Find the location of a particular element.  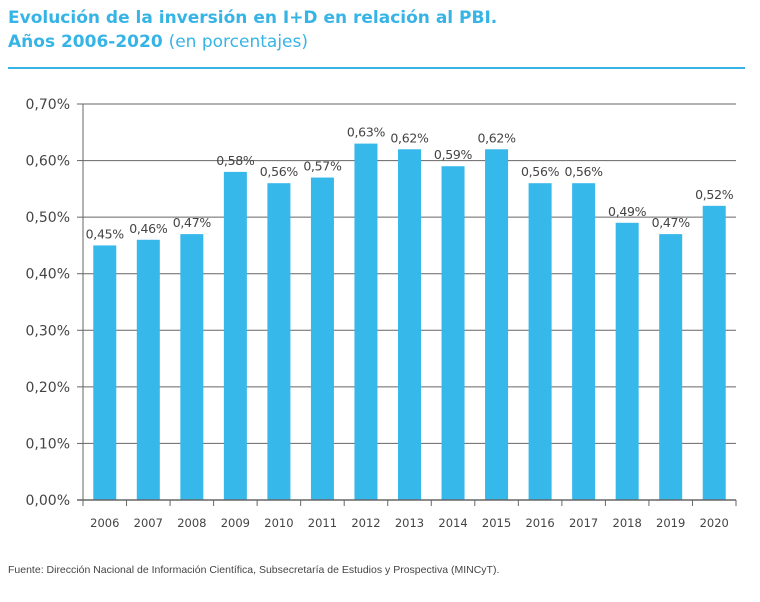

x-tick-label: 2015 is located at coordinates (496, 523).